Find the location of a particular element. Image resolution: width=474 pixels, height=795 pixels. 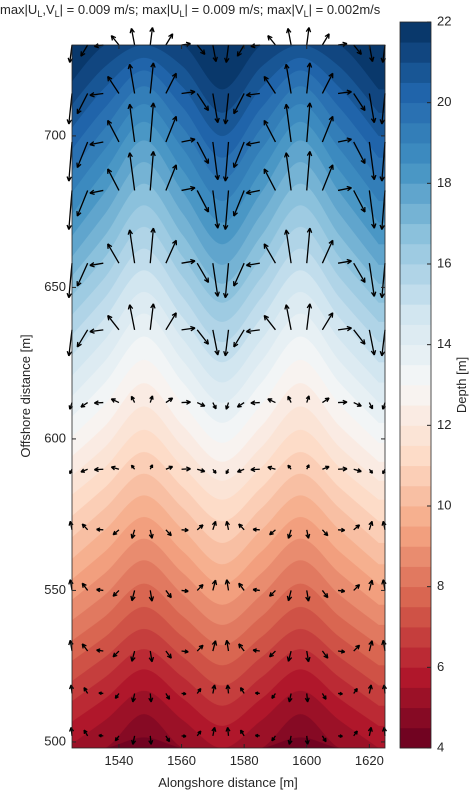

colorbar-tick-label: 4 is located at coordinates (440, 746).